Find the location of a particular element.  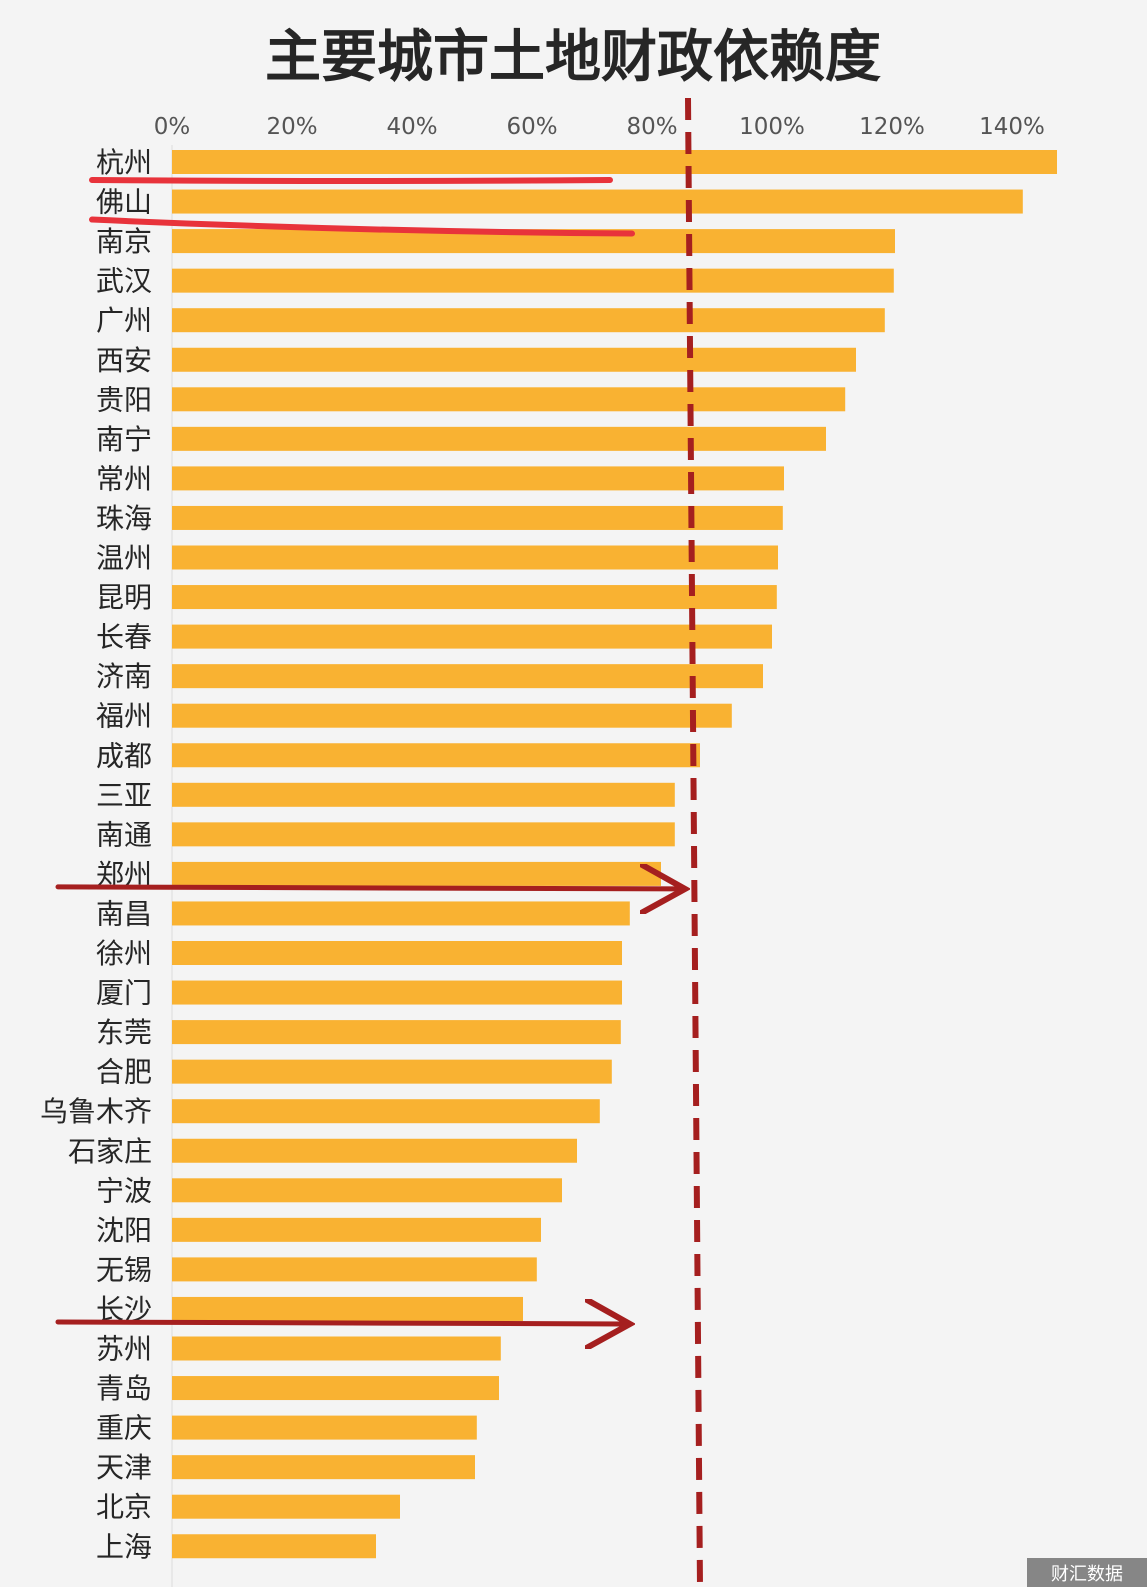

x-axis-ticks: 0% 20% 40% 60% 80% 100% 120% 140% is located at coordinates (599, 127).